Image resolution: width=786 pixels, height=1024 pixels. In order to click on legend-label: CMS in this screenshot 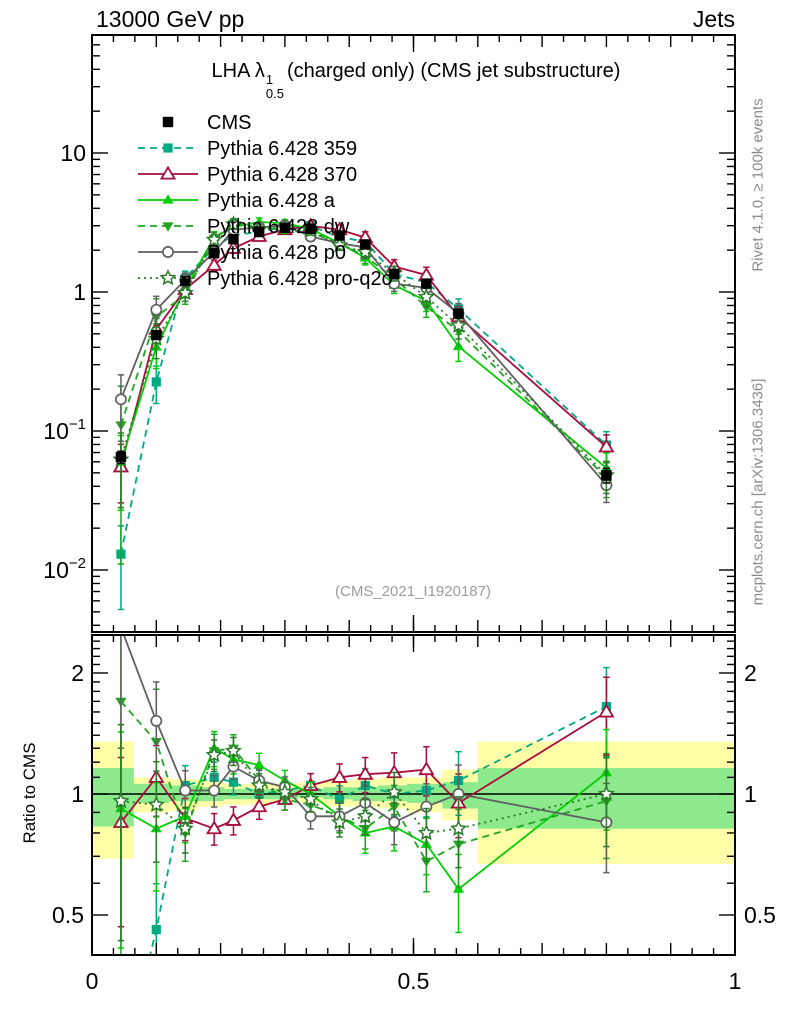, I will do `click(229, 123)`.